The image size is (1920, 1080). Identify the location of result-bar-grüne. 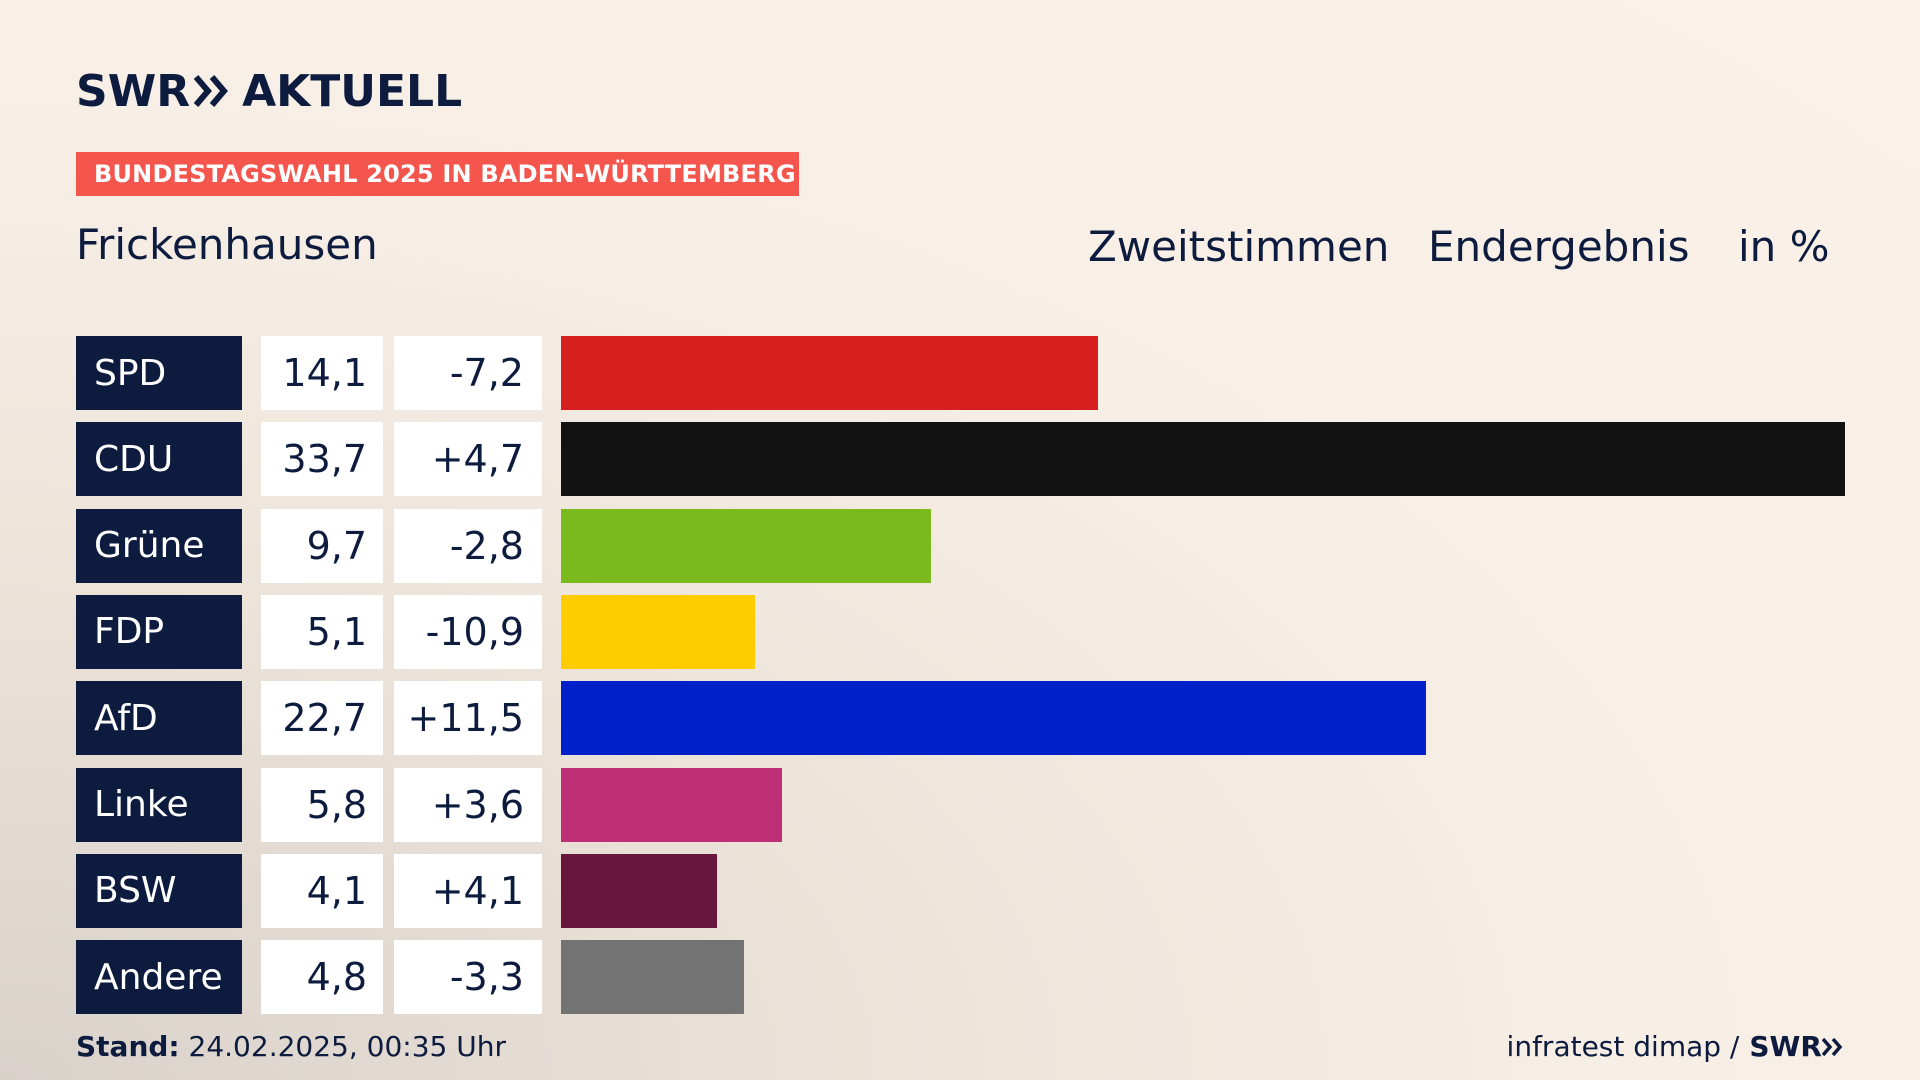
(746, 545).